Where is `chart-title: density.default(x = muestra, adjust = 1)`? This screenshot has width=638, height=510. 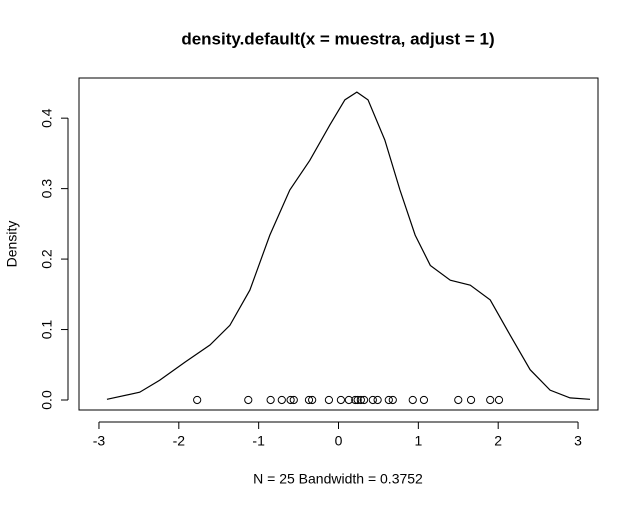
chart-title: density.default(x = muestra, adjust = 1) is located at coordinates (337, 38).